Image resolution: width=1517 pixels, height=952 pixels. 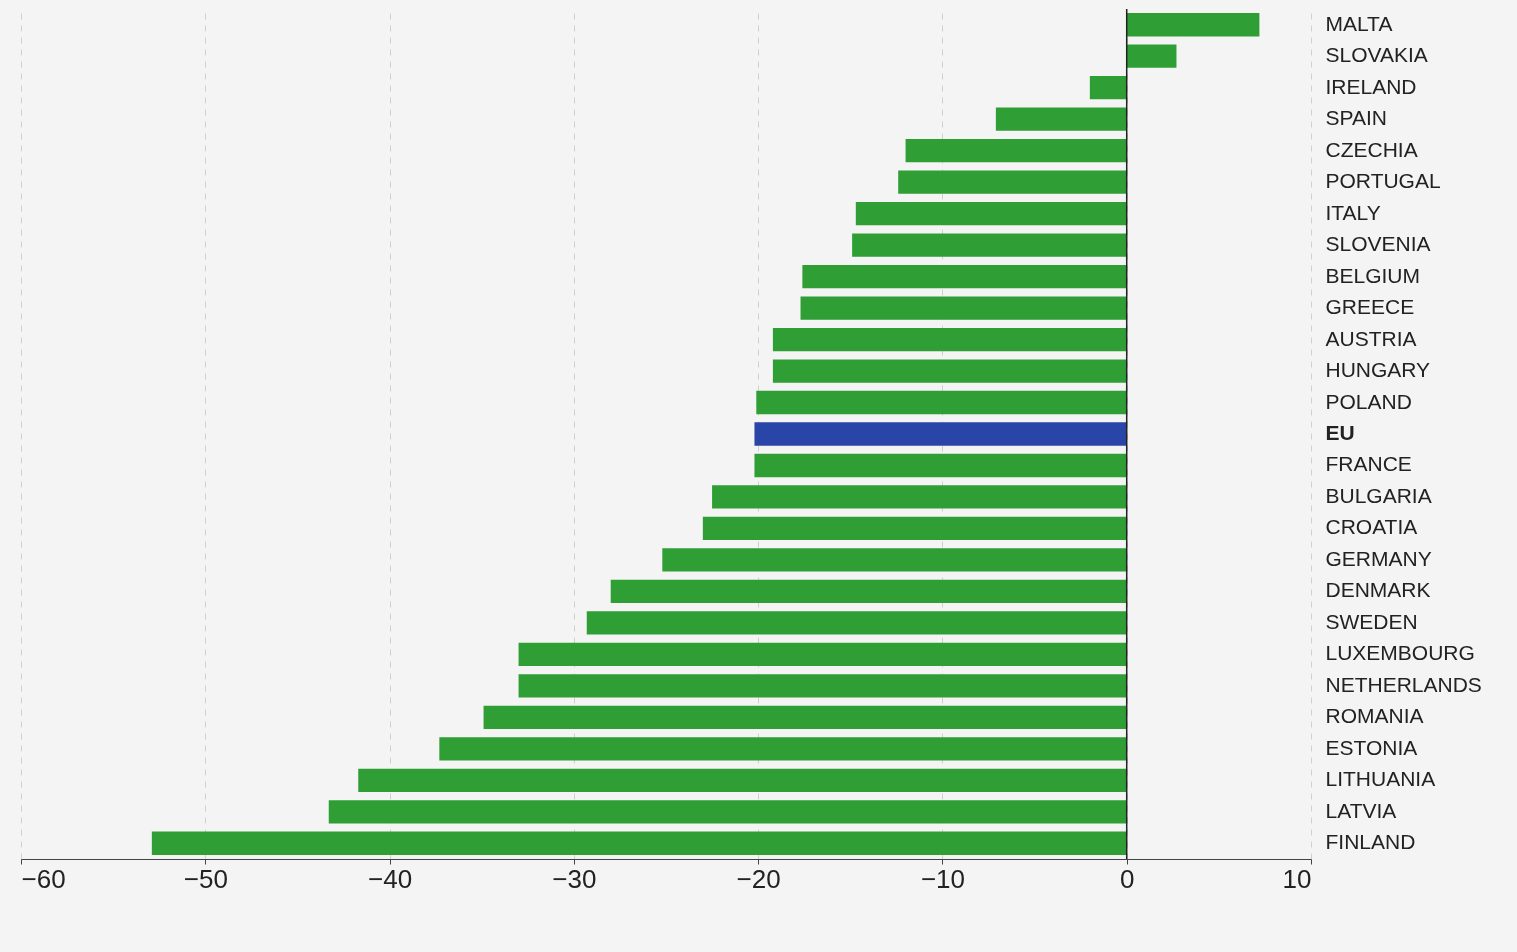 What do you see at coordinates (758, 878) in the screenshot?
I see `x-tick-label: −20` at bounding box center [758, 878].